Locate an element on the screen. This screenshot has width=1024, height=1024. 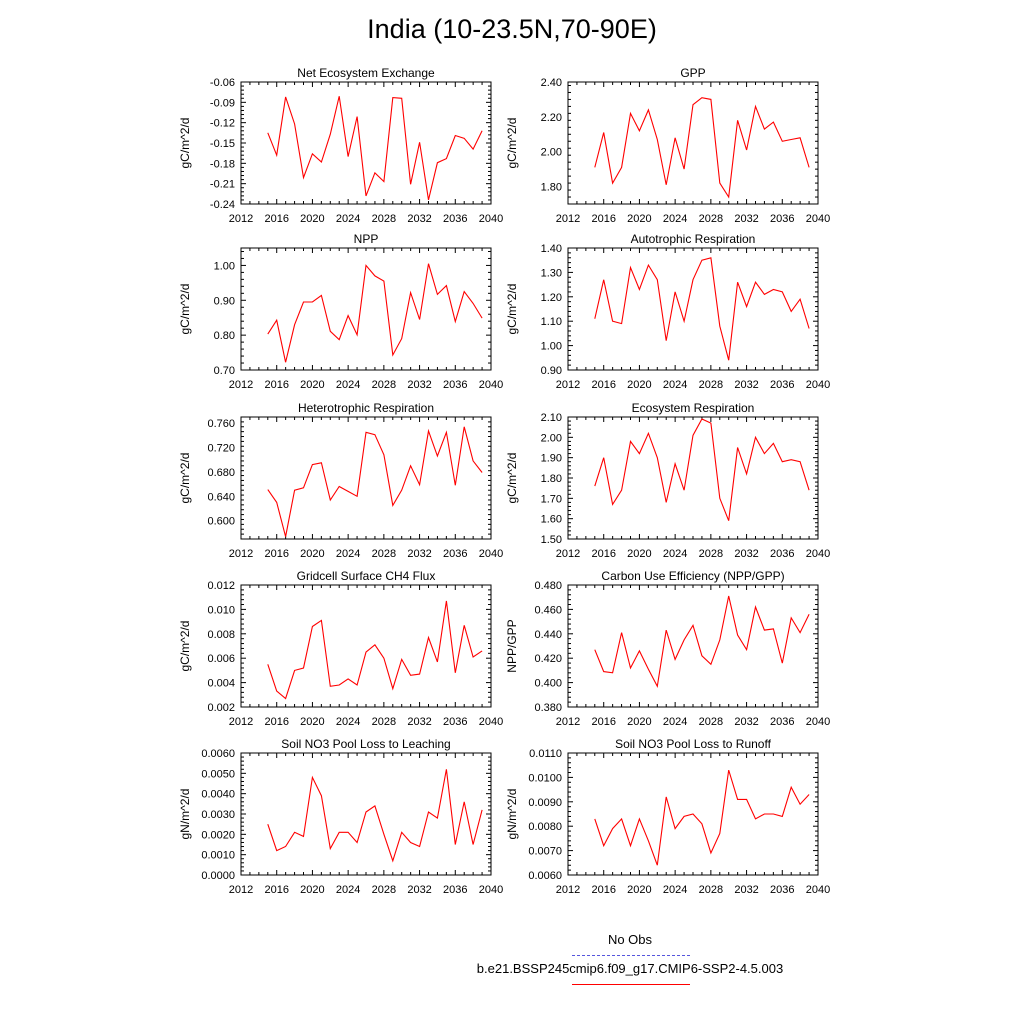
y-tick-label: 2.40 is located at coordinates (551, 83).